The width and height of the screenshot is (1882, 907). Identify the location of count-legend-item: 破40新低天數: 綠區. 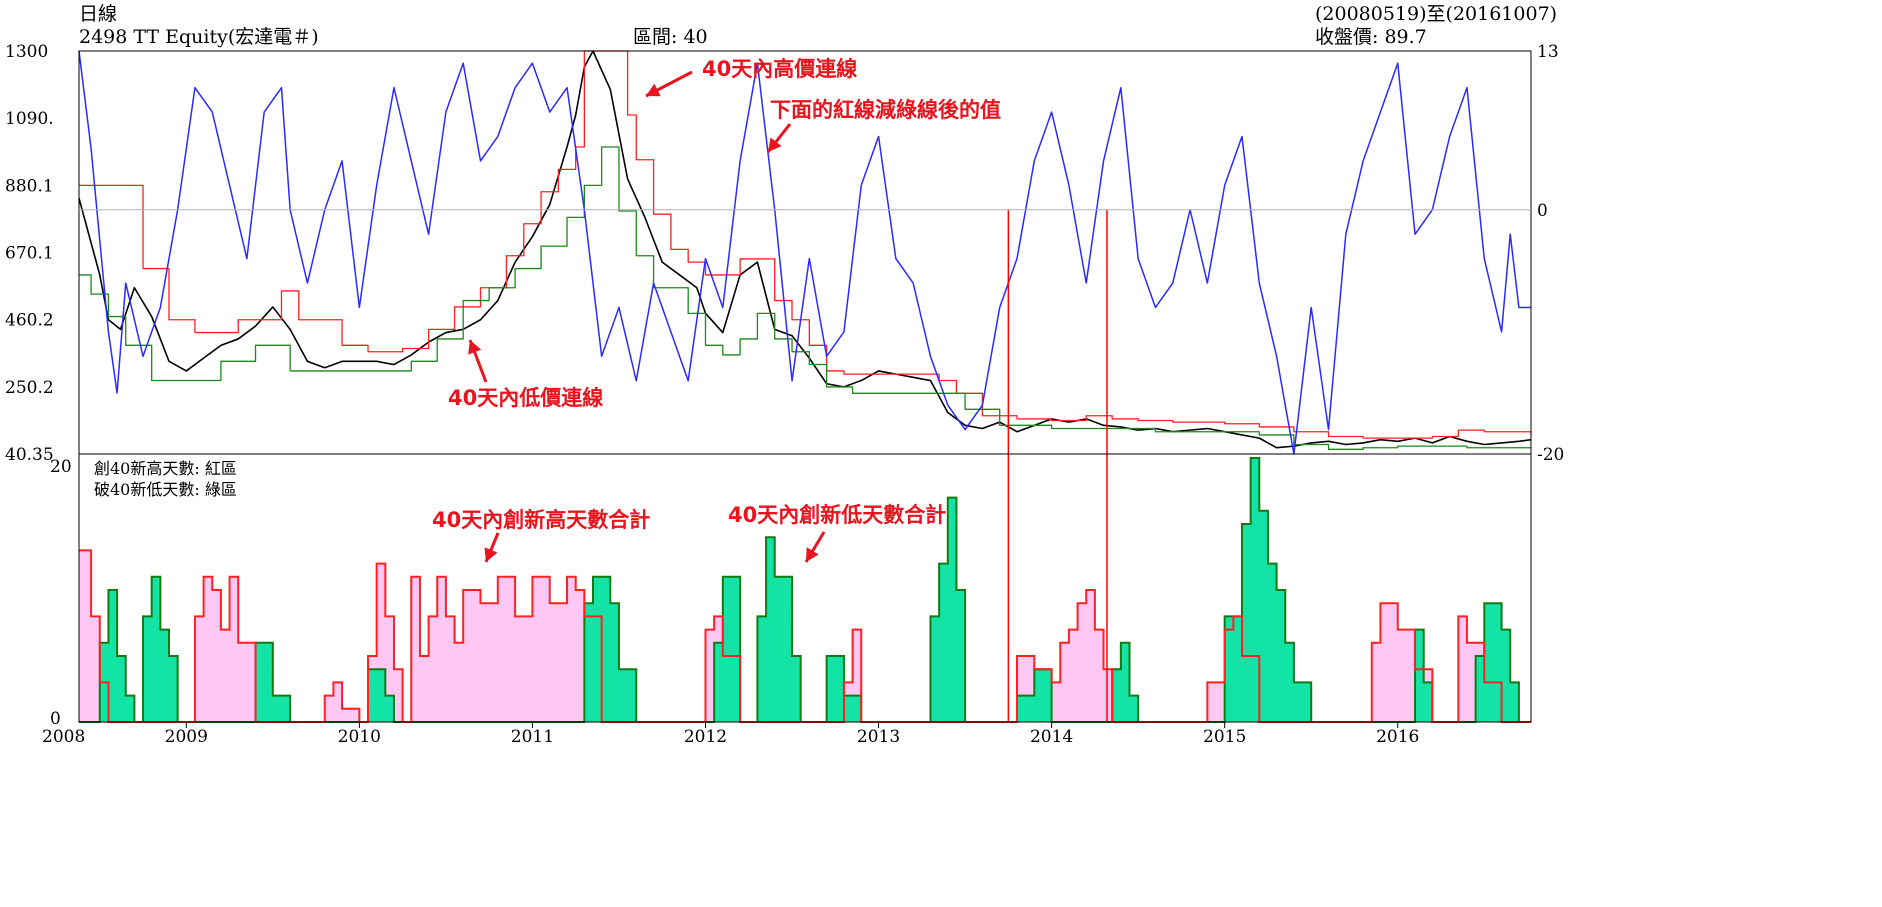
(165, 489).